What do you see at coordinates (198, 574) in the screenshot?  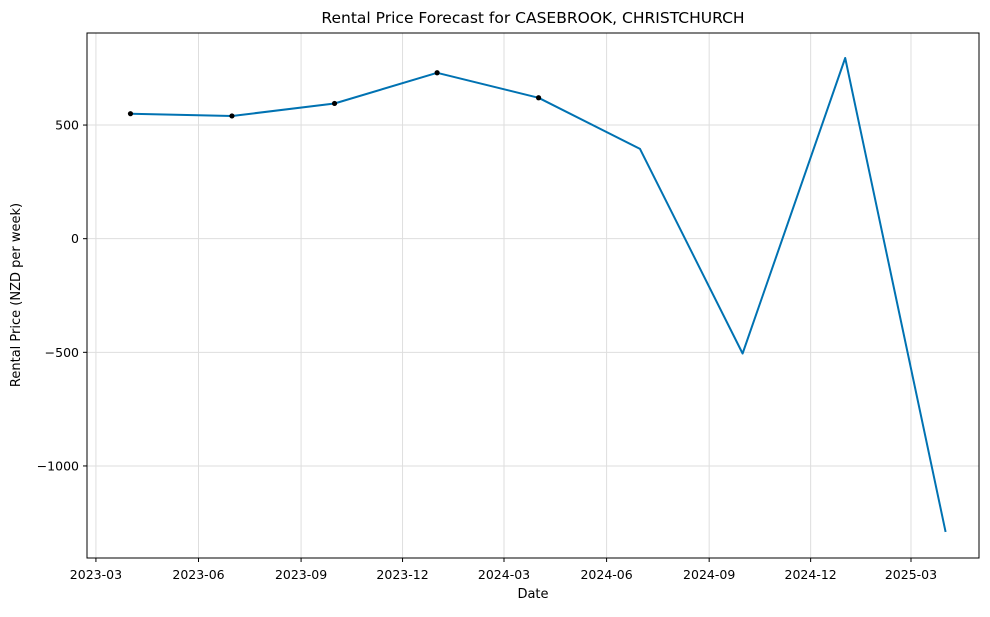 I see `x-tick-label: 2023-06` at bounding box center [198, 574].